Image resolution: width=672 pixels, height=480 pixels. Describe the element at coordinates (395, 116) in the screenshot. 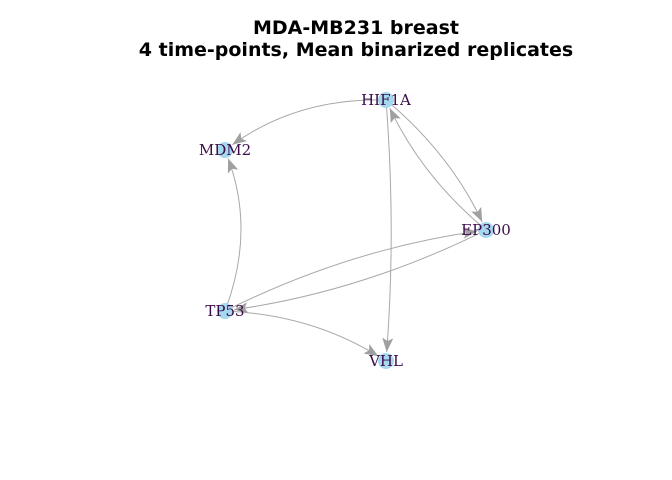

I see `arrowhead-ep300-to-hif1a` at that location.